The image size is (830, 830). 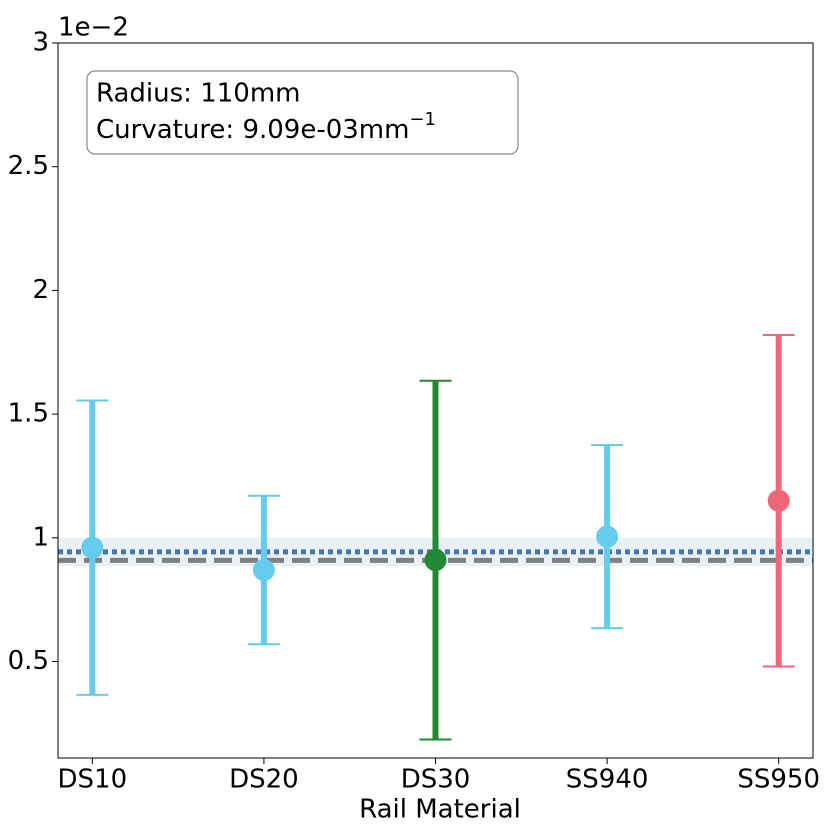 What do you see at coordinates (28, 166) in the screenshot?
I see `y-tick-label: 2.5` at bounding box center [28, 166].